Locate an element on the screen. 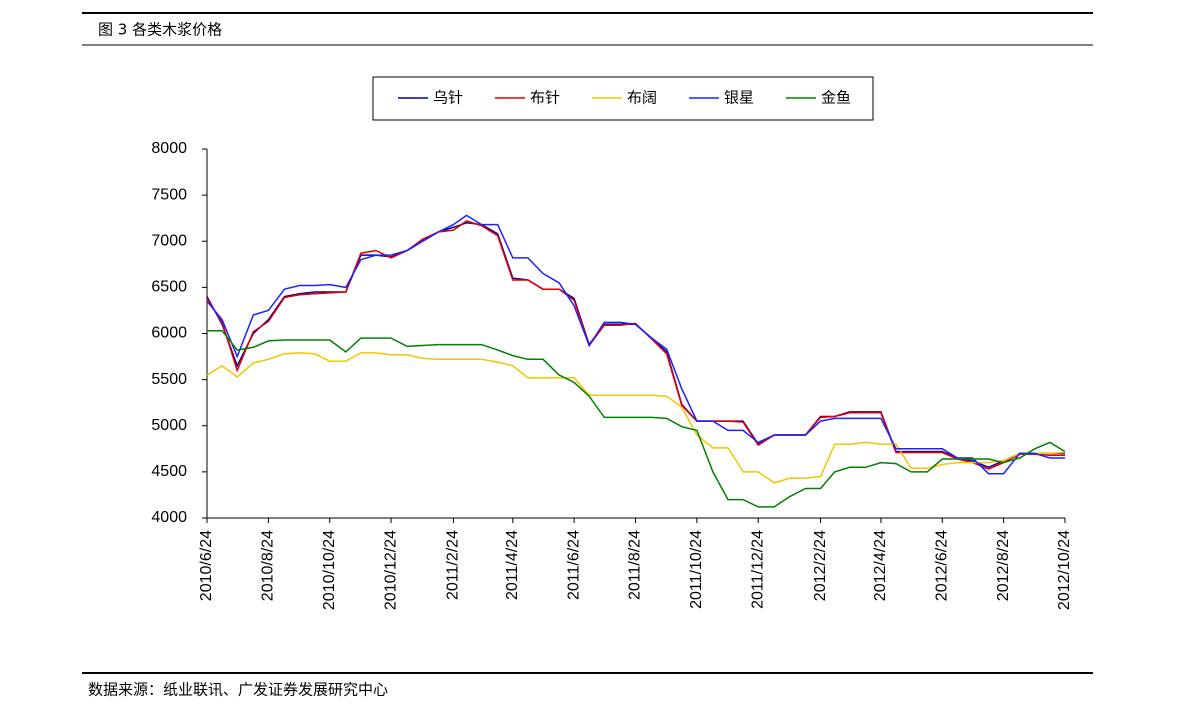  source-note: 数据来源：纸业联讯、广发证券发展研究中心 is located at coordinates (238, 690).